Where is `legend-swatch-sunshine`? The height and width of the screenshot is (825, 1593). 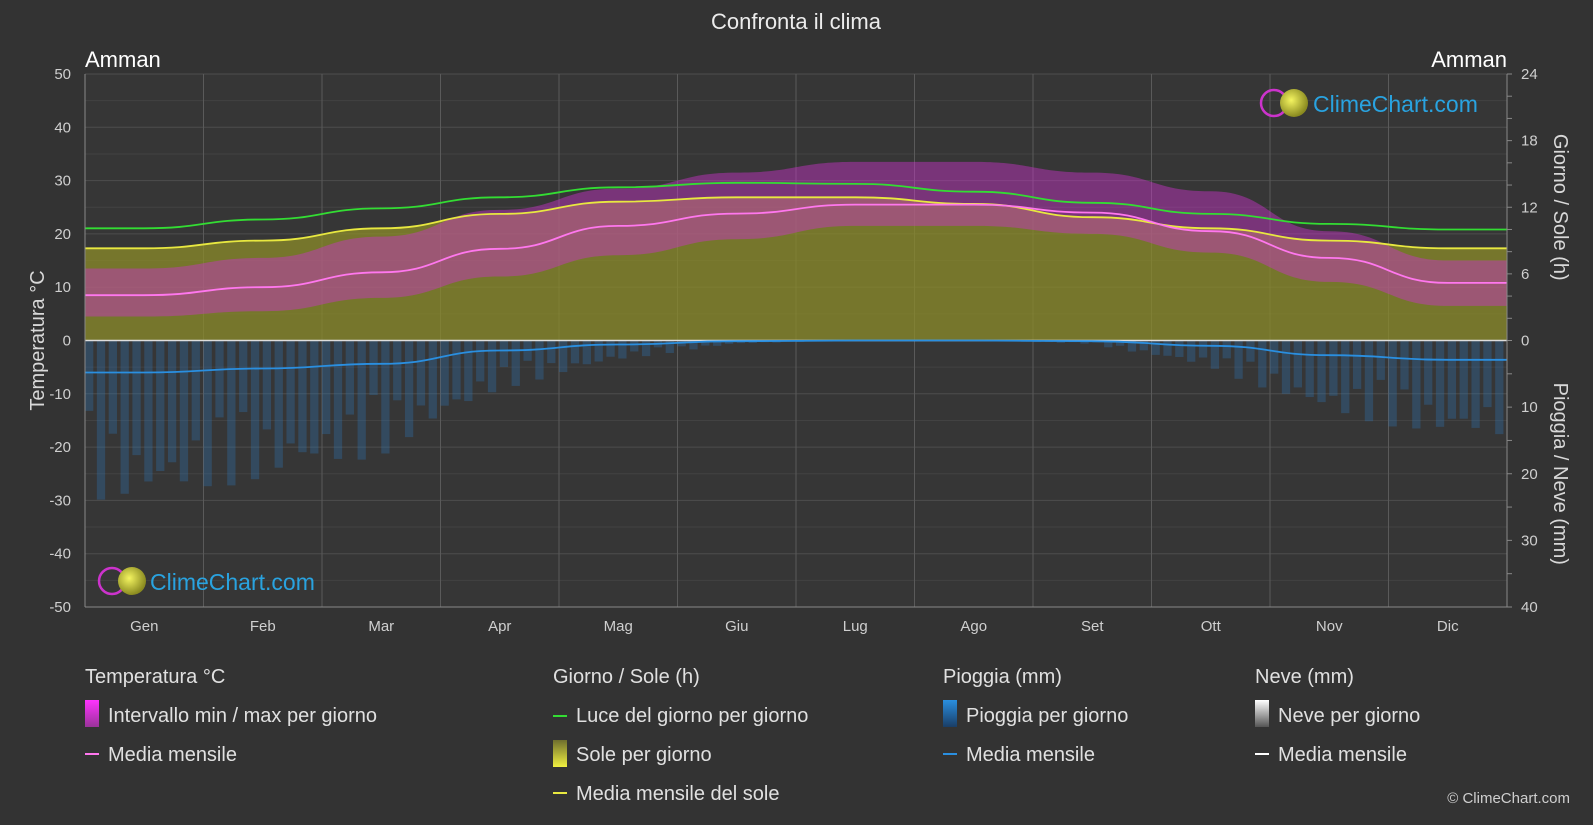 legend-swatch-sunshine is located at coordinates (560, 753).